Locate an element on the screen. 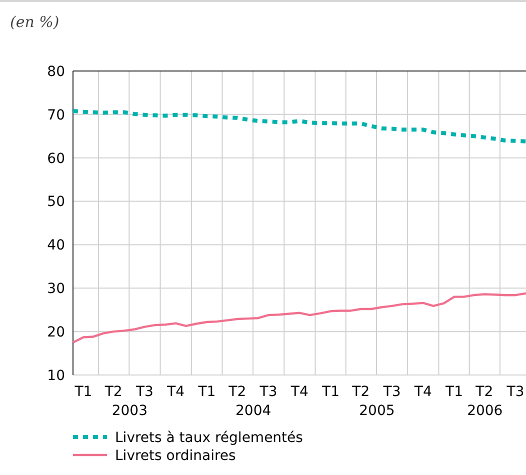 The width and height of the screenshot is (526, 475). legend-label: Livrets ordinaires is located at coordinates (175, 456).